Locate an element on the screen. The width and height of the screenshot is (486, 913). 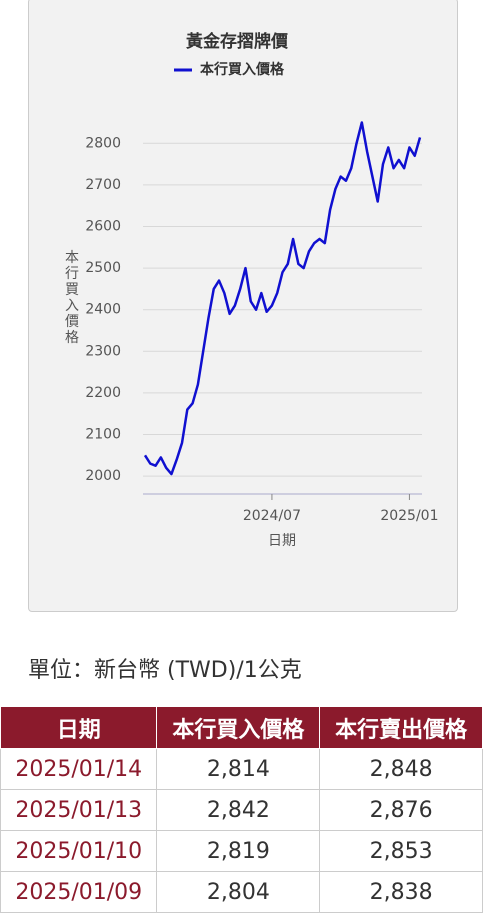
table-cell: 2,838 is located at coordinates (401, 892).